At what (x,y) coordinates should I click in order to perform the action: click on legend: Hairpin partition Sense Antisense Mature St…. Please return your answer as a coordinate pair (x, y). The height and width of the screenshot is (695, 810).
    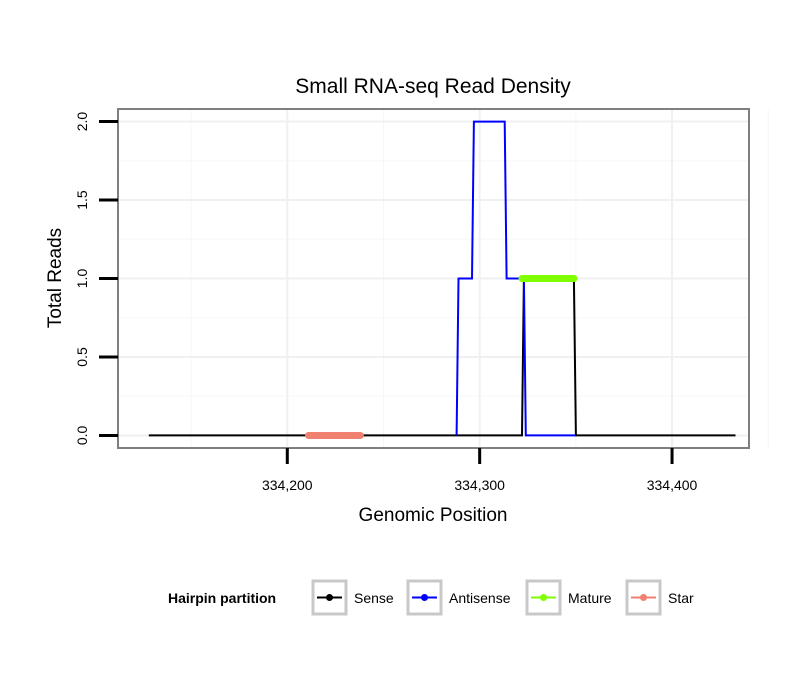
    Looking at the image, I should click on (431, 597).